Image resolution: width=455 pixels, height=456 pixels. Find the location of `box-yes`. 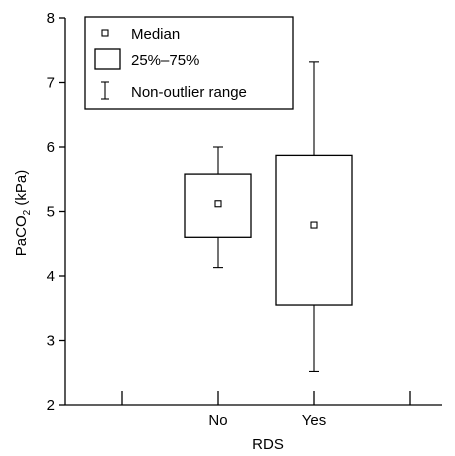

box-yes is located at coordinates (314, 217).